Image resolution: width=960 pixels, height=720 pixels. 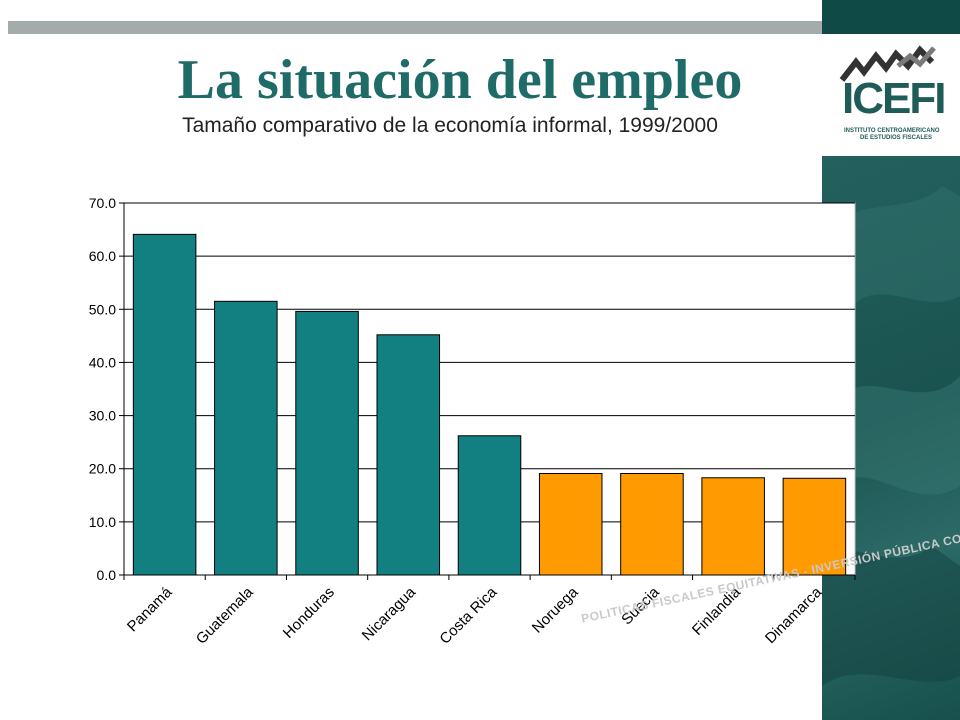 I want to click on bar-dinamarca, so click(x=814, y=526).